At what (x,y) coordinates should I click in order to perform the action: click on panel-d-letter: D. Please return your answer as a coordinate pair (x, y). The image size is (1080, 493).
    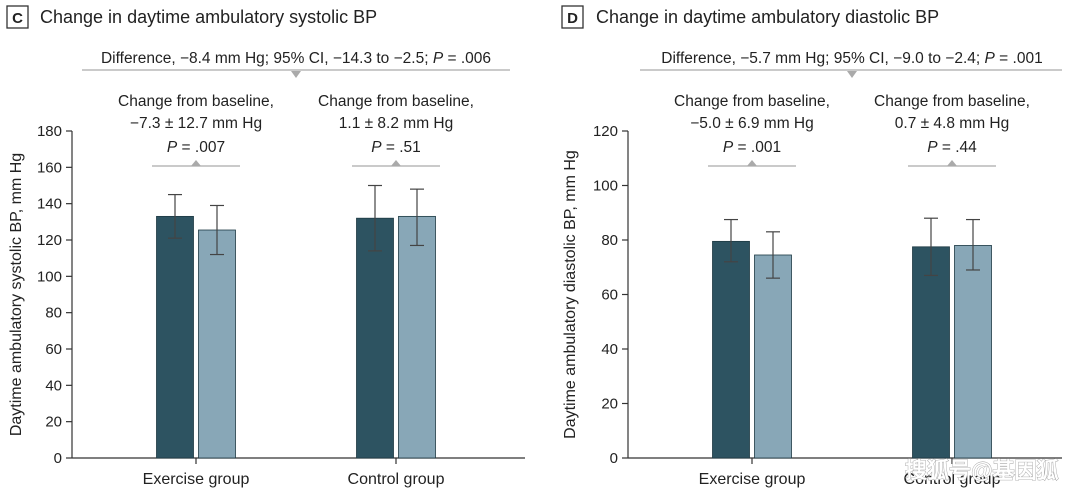
    Looking at the image, I should click on (572, 18).